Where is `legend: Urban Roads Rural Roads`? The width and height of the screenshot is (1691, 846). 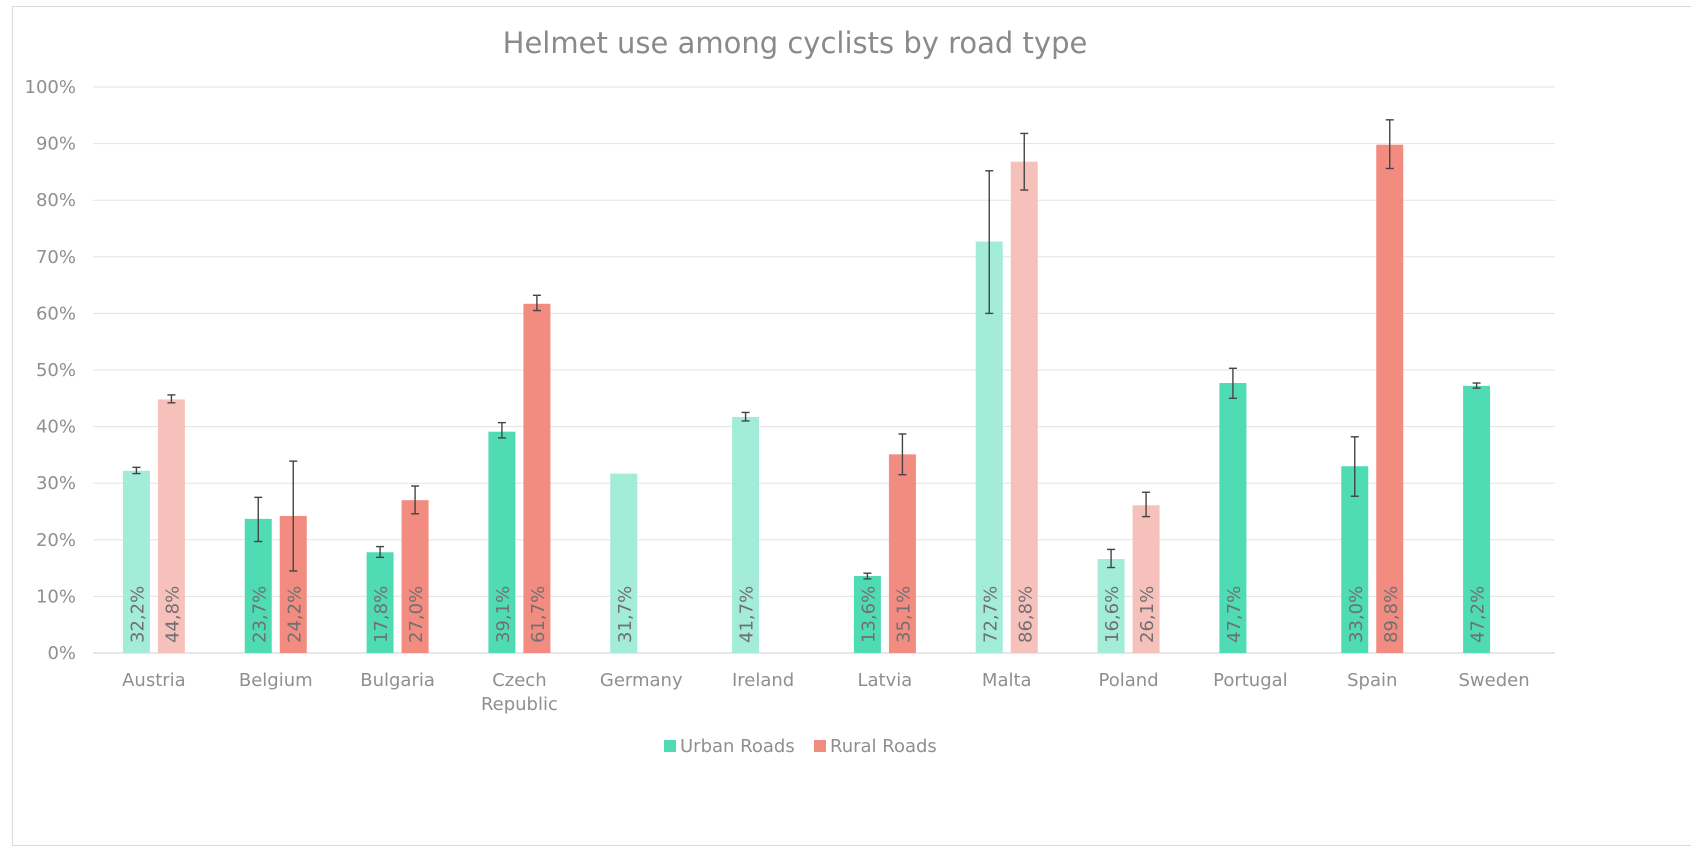
legend: Urban Roads Rural Roads is located at coordinates (800, 746).